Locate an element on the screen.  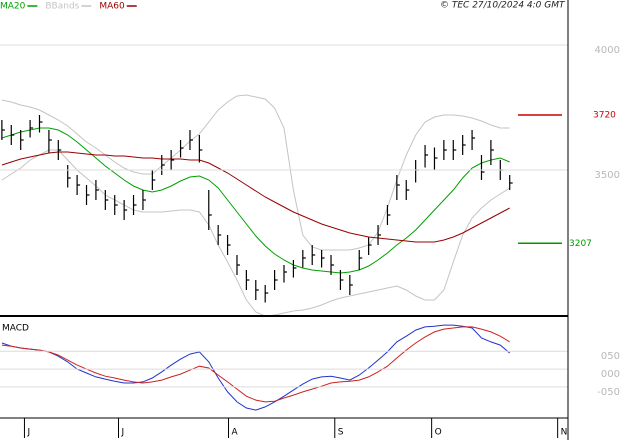
level-label: 3207 is located at coordinates (580, 244).